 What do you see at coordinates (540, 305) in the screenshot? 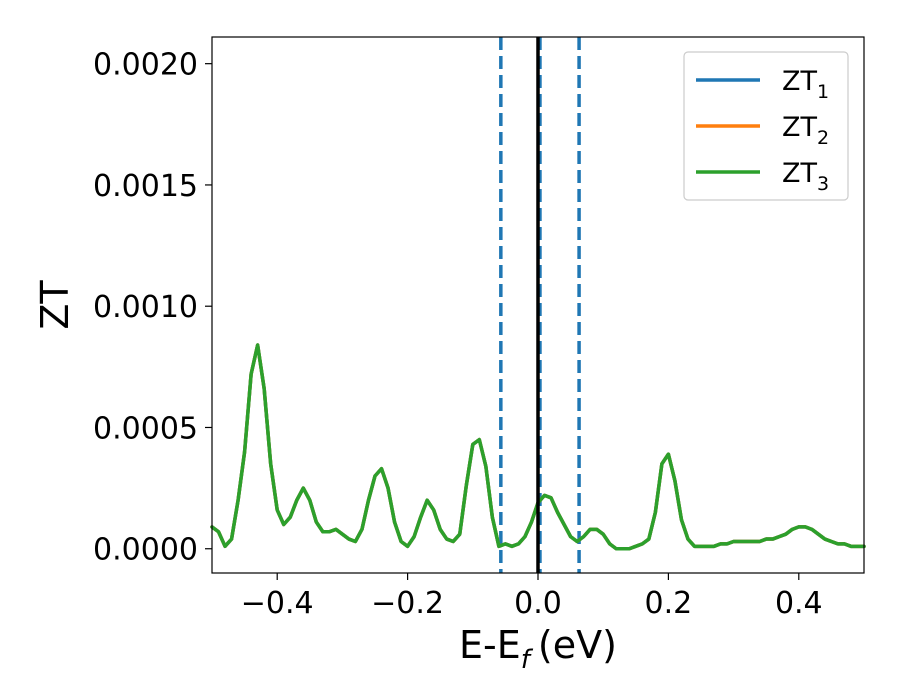
I see `reference-lines` at bounding box center [540, 305].